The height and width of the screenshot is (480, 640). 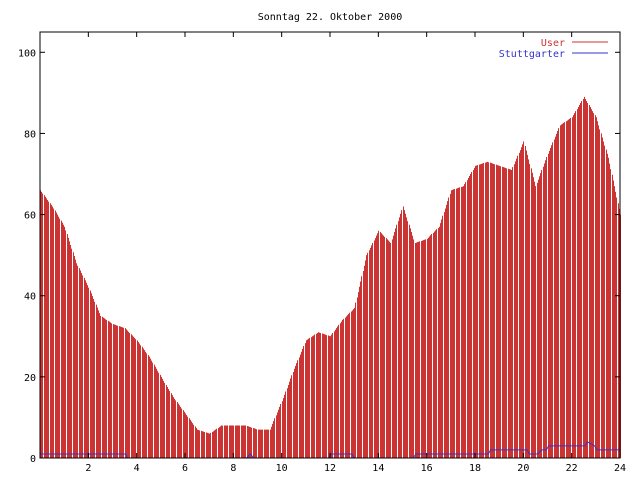 I want to click on y-tick-label: 60, so click(x=30, y=216).